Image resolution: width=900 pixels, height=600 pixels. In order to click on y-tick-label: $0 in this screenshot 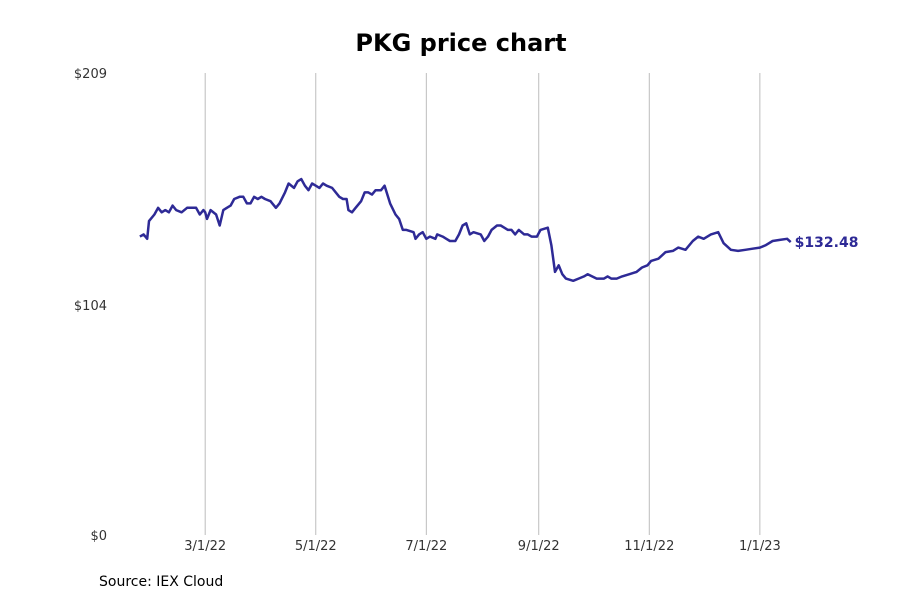, I will do `click(98, 536)`.